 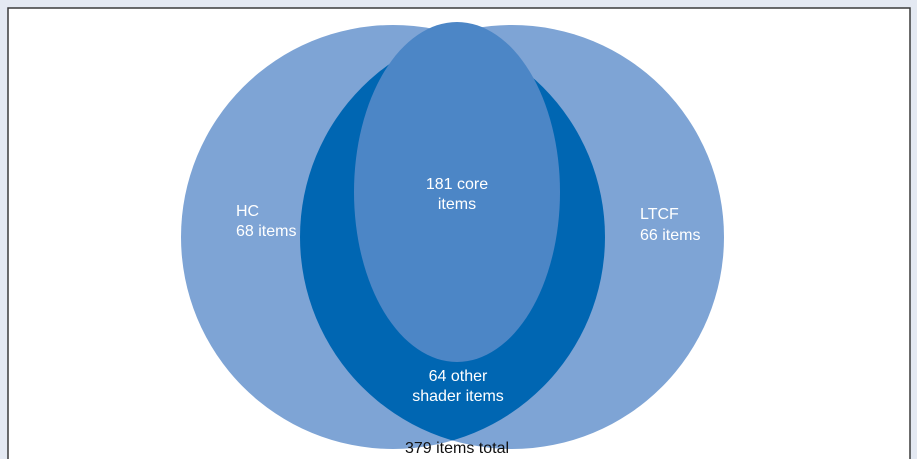 I want to click on left-set-name: HC, so click(x=247, y=211).